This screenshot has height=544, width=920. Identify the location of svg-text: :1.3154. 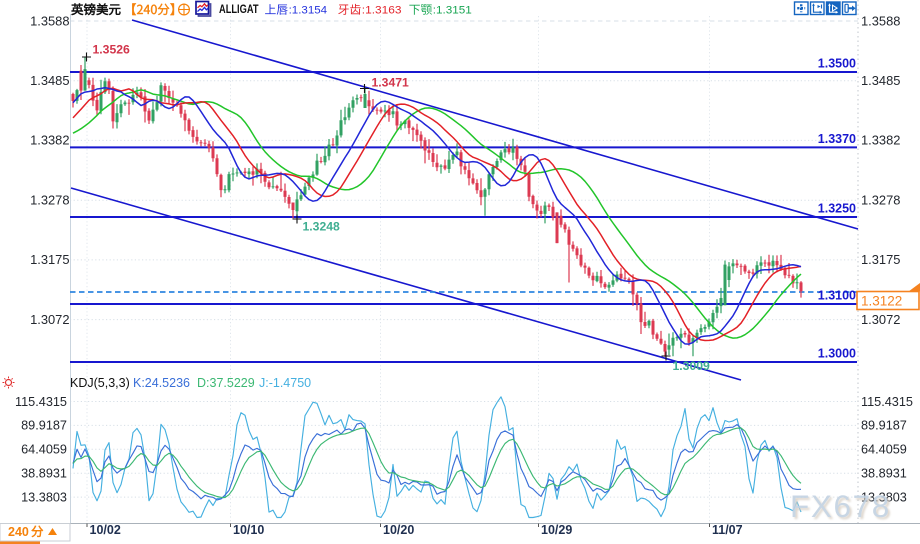
(308, 10).